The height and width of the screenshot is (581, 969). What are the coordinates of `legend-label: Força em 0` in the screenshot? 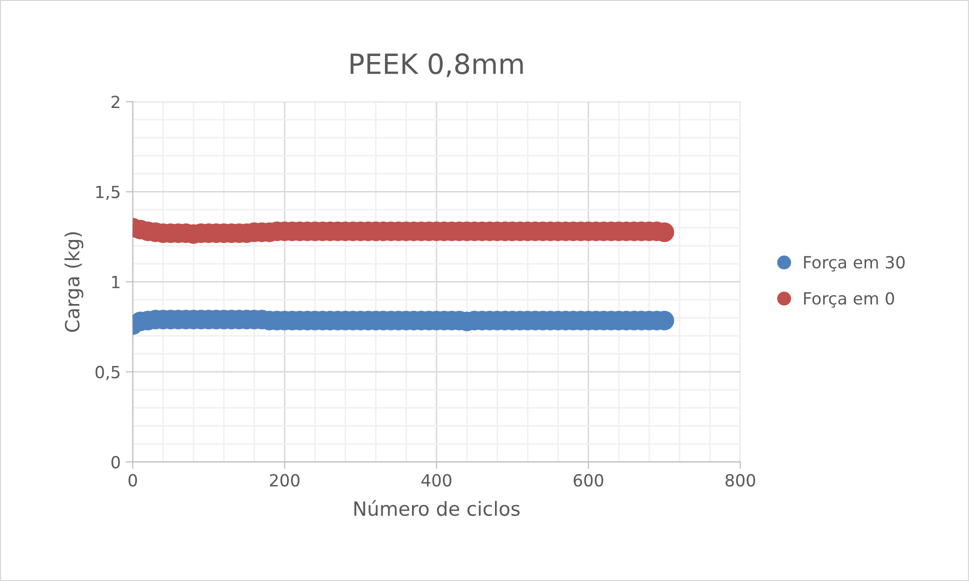 It's located at (849, 300).